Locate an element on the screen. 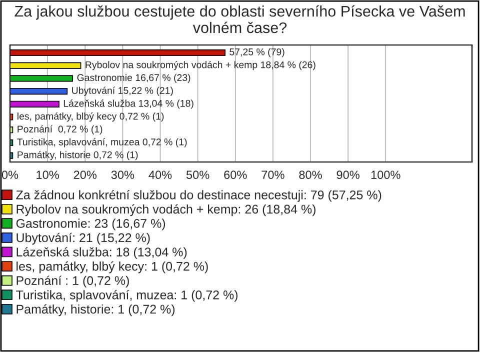  legend-label: Lázeňská služba: 18 (13,04 %) is located at coordinates (101, 253).